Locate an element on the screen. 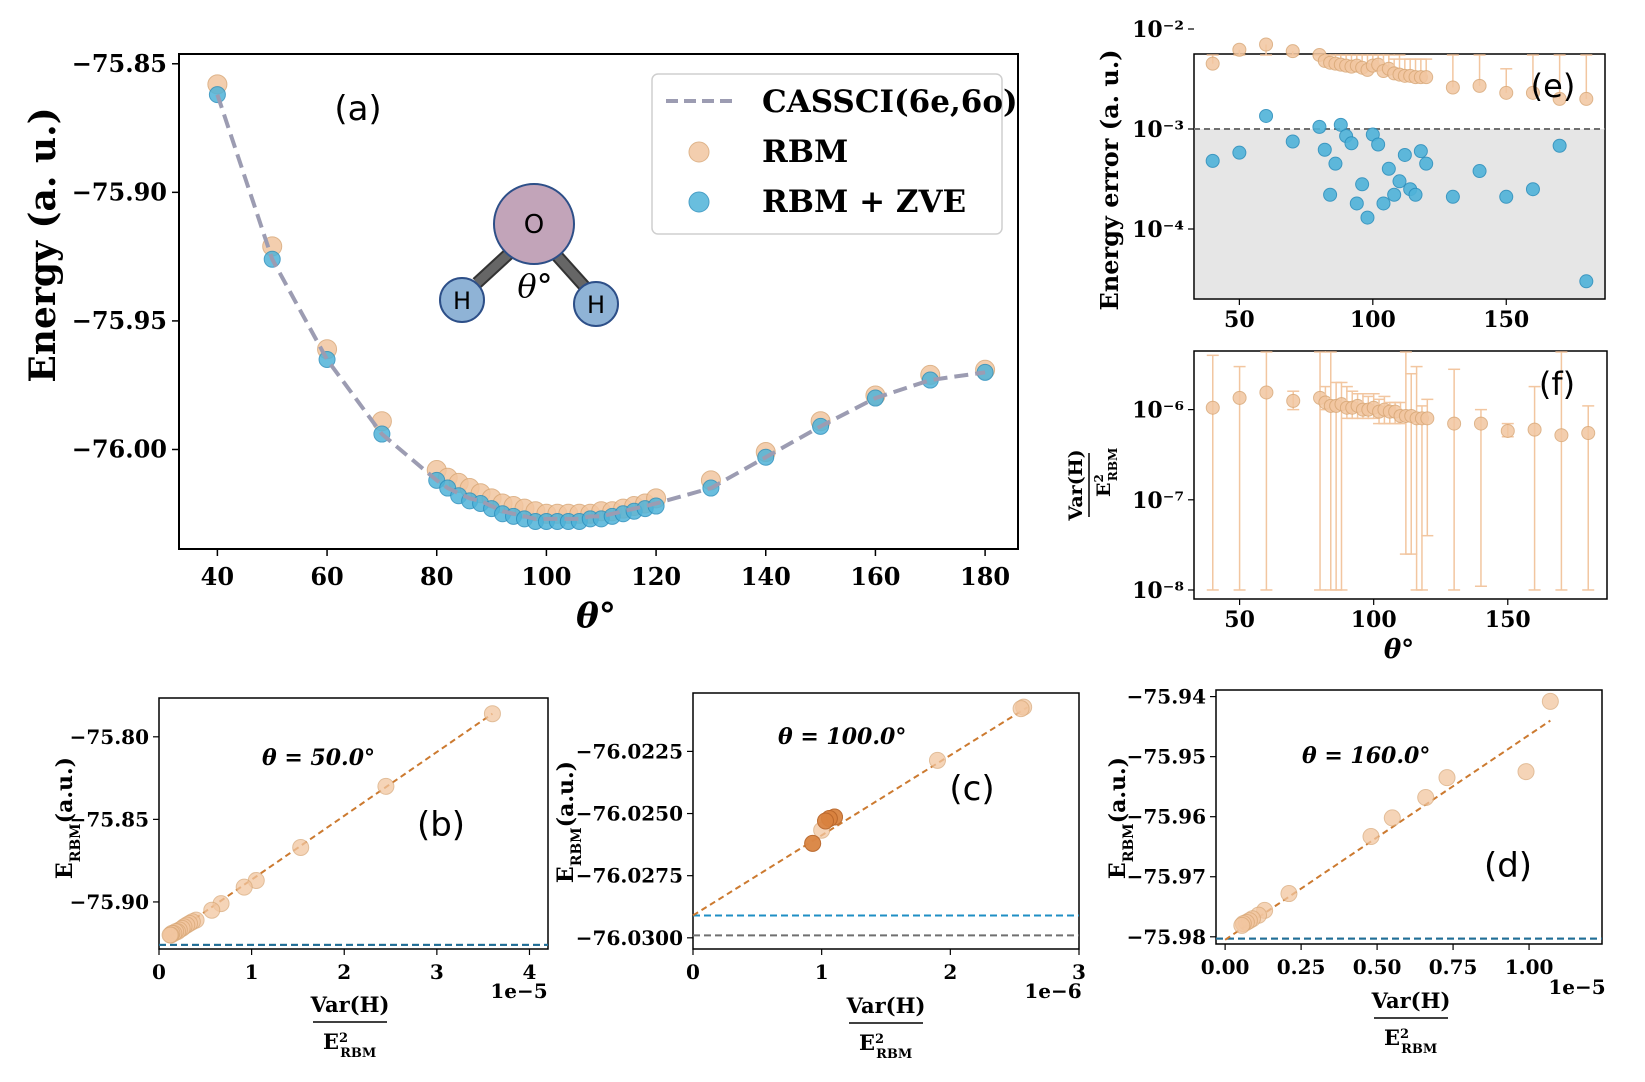 The width and height of the screenshot is (1645, 1082). x-tick-label: 80 is located at coordinates (436, 576).